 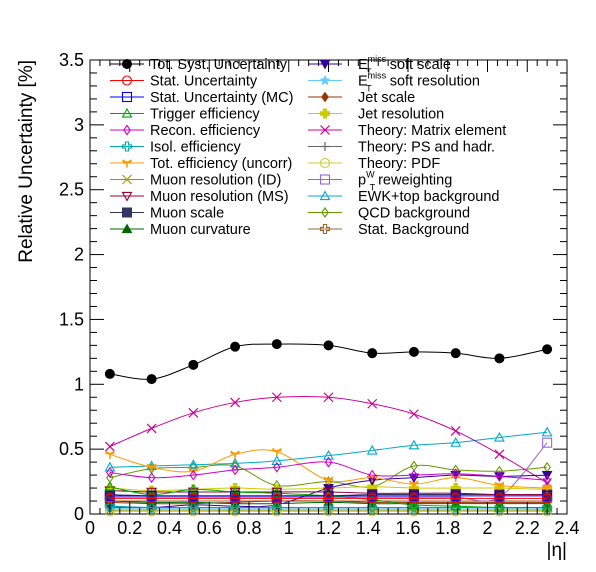 I want to click on series-tot-syst-uncertainty, so click(x=328, y=362).